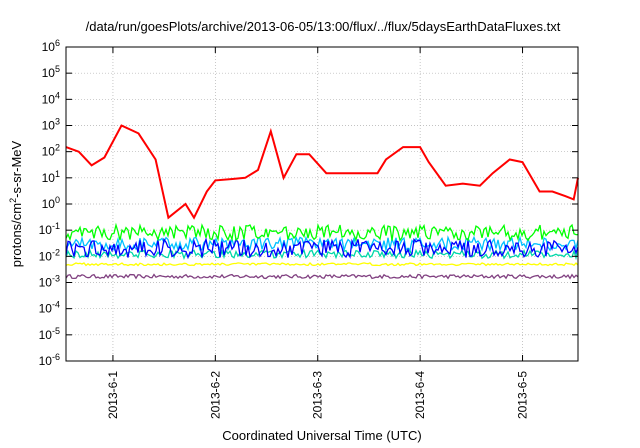 The image size is (640, 448). Describe the element at coordinates (51, 151) in the screenshot. I see `y-tick-label: 10²` at that location.